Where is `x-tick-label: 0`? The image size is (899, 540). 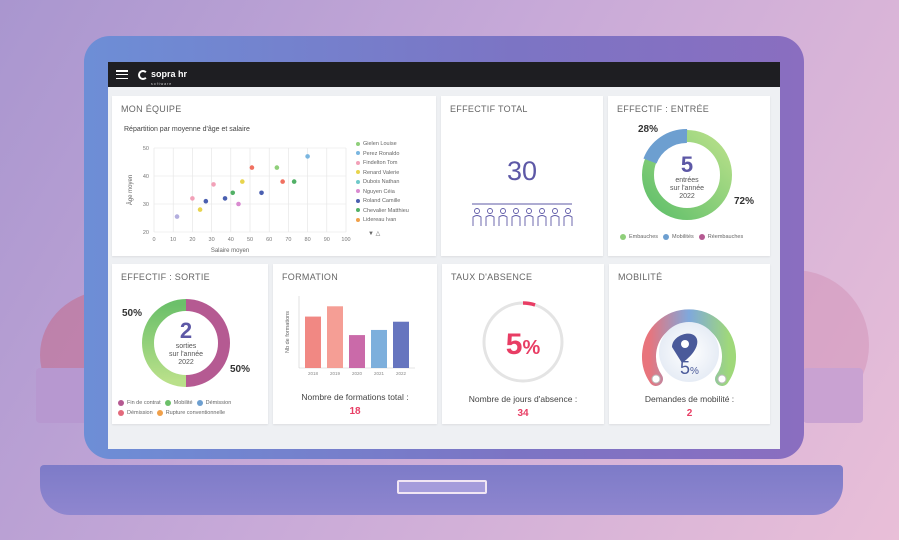 x-tick-label: 0 is located at coordinates (153, 240).